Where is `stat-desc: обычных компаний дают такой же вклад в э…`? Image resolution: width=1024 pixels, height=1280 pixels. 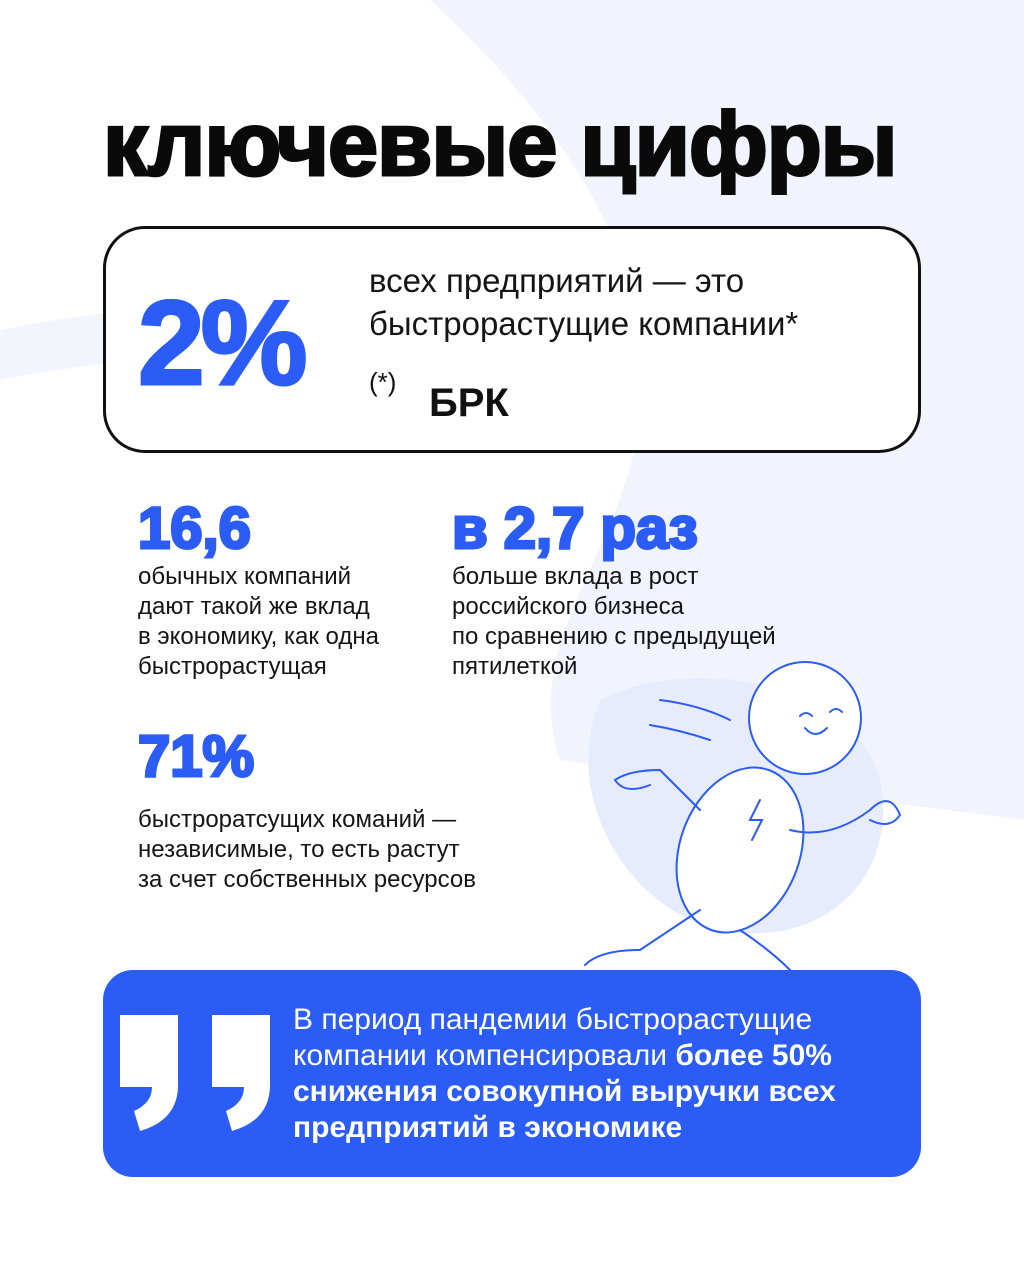
stat-desc: обычных компаний дают такой же вклад в э… is located at coordinates (258, 622).